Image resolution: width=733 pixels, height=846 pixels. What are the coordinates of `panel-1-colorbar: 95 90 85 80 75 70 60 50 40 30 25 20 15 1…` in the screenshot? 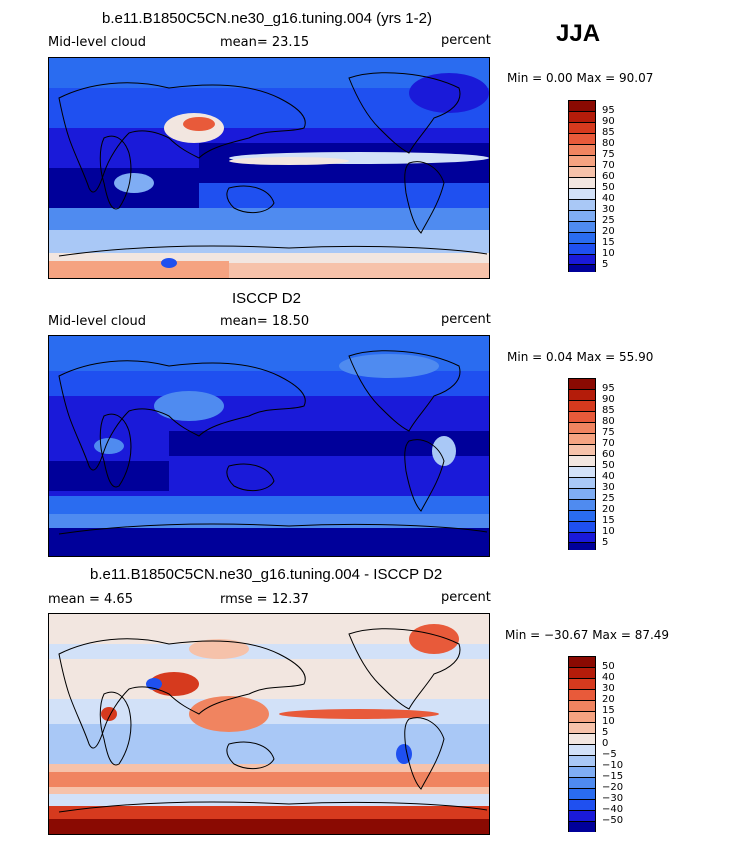 It's located at (591, 186).